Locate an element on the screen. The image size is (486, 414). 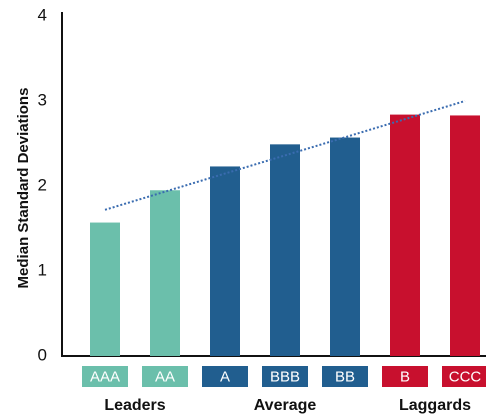
bar-ccc is located at coordinates (465, 235).